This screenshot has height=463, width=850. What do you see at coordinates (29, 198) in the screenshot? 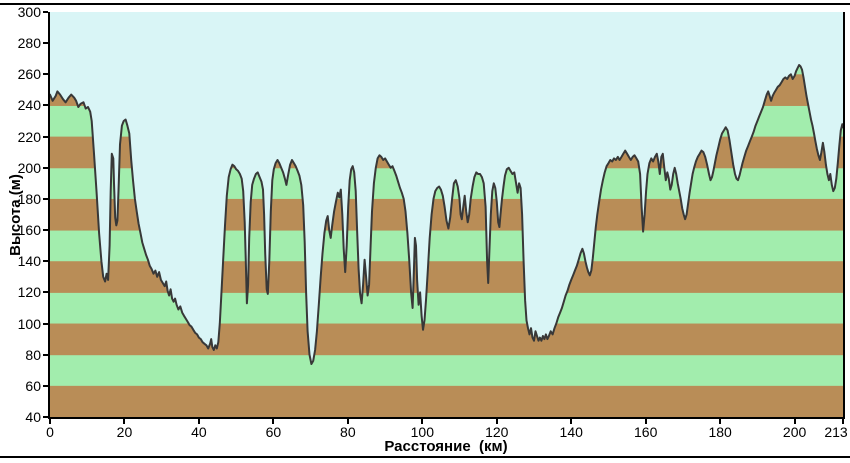
I see `y-tick-label: 180` at bounding box center [29, 198].